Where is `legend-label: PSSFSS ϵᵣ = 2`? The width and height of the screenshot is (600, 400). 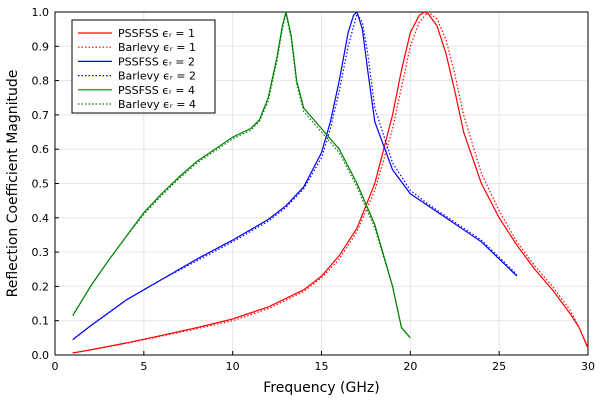
legend-label: PSSFSS ϵᵣ = 2 is located at coordinates (156, 61).